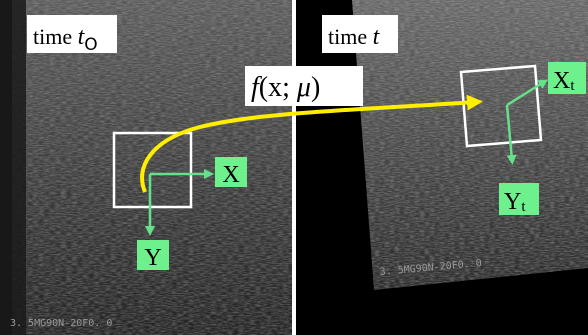 Image resolution: width=588 pixels, height=335 pixels. Describe the element at coordinates (65, 39) in the screenshot. I see `left-time-label: time tO` at that location.